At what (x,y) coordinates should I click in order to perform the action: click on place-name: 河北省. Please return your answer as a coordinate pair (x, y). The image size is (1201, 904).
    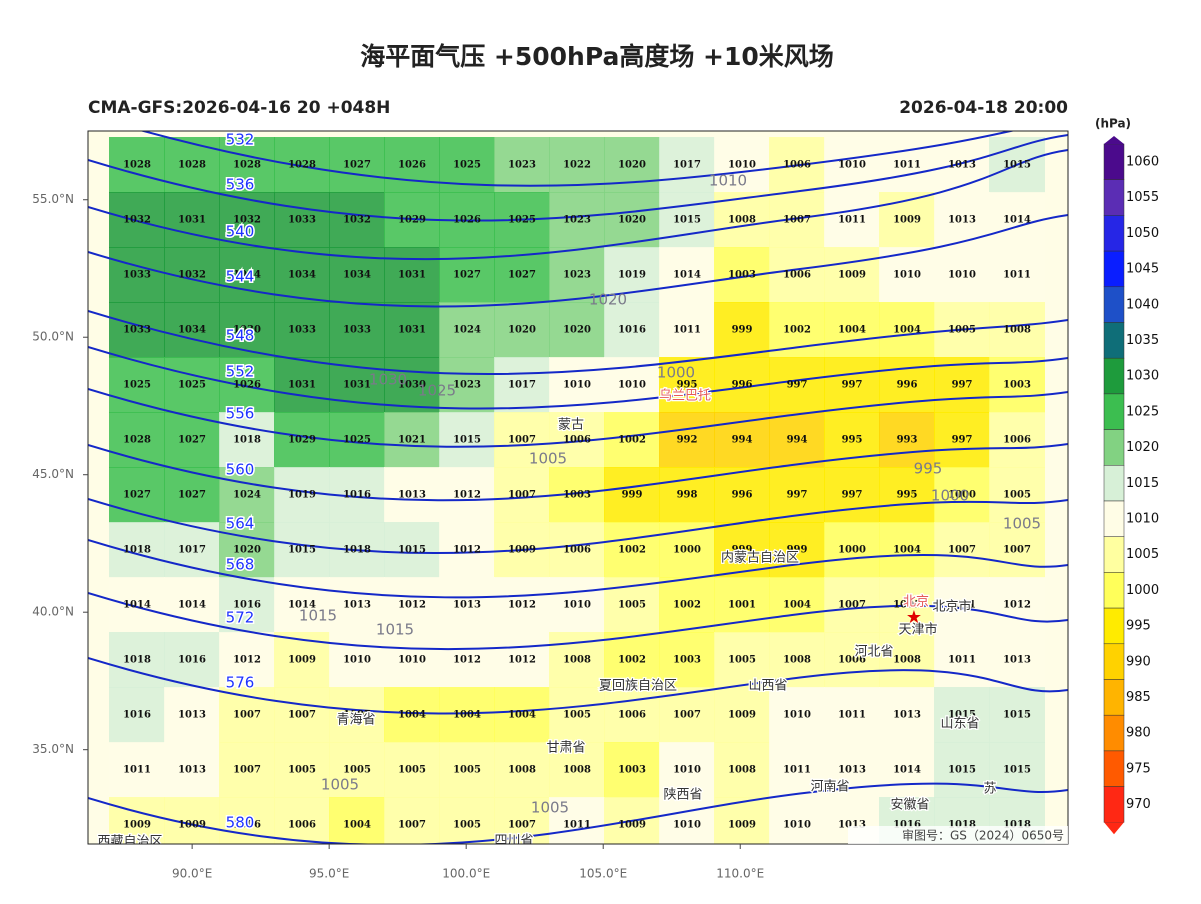
    Looking at the image, I should click on (873, 652).